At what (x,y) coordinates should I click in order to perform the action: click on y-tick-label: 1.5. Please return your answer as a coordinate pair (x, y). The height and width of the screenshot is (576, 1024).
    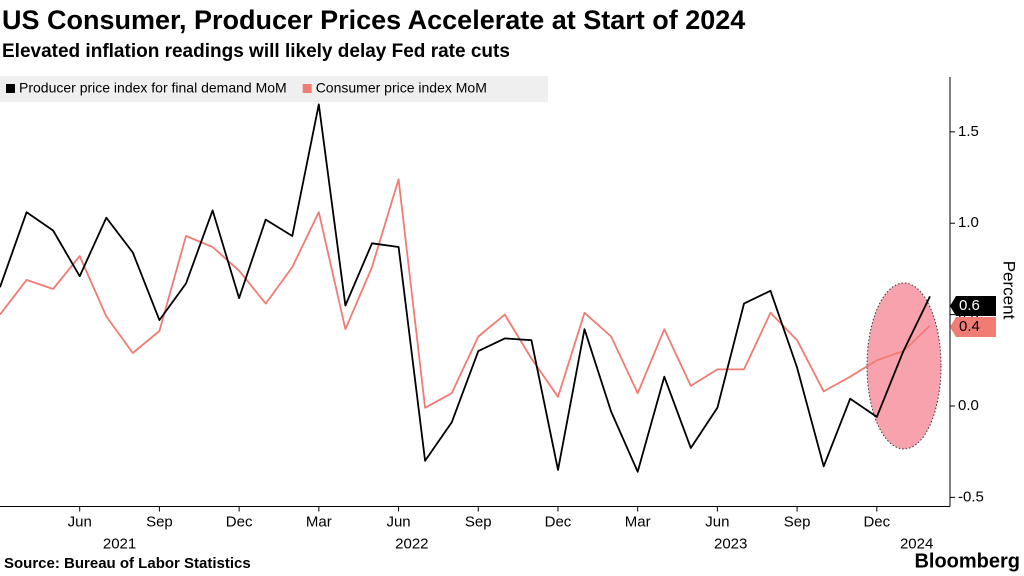
    Looking at the image, I should click on (968, 131).